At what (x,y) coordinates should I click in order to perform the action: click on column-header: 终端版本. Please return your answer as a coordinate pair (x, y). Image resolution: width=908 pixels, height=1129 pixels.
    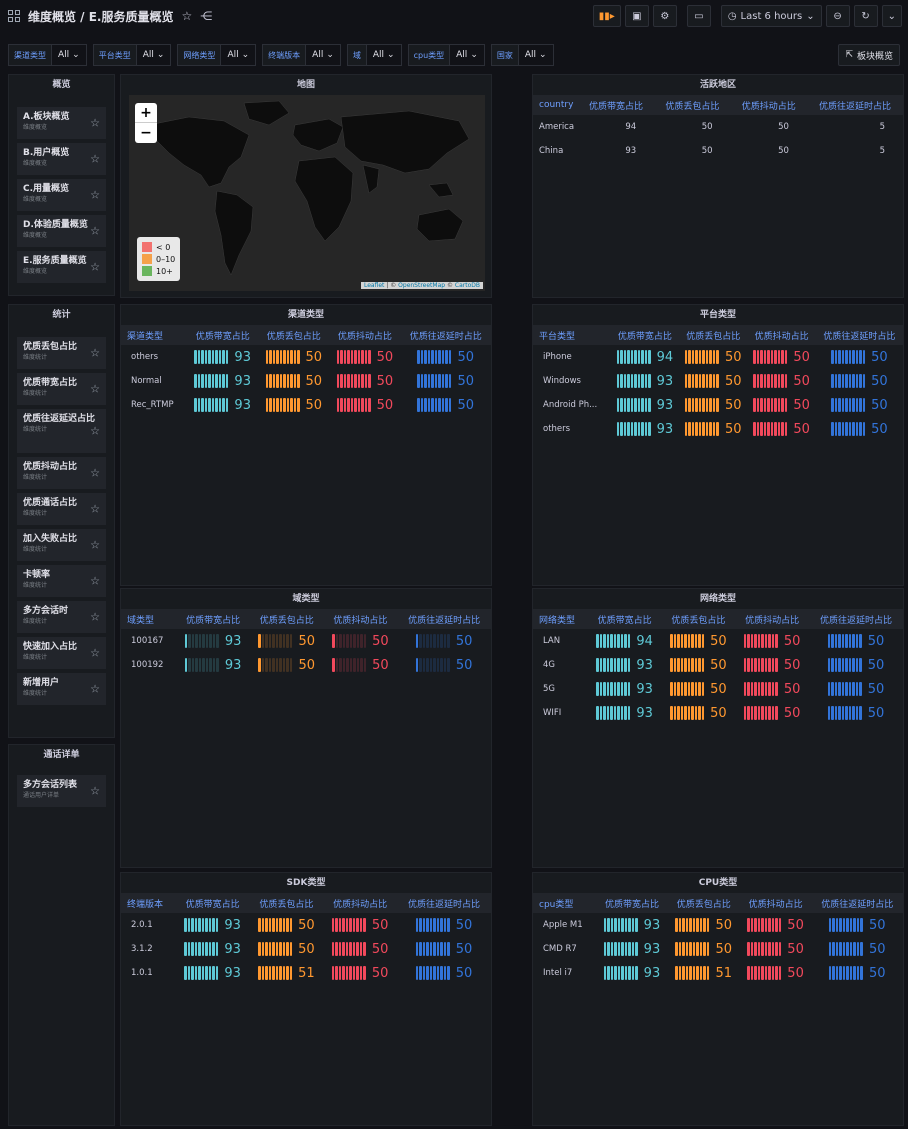
    Looking at the image, I should click on (148, 903).